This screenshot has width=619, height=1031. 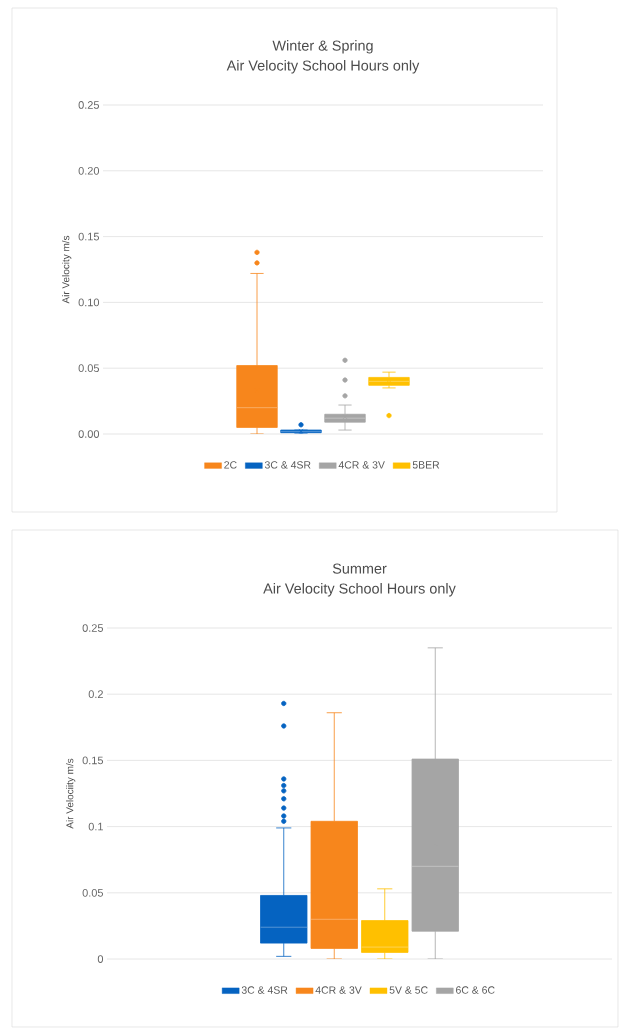 What do you see at coordinates (475, 990) in the screenshot?
I see `legend-label: 6C & 6C` at bounding box center [475, 990].